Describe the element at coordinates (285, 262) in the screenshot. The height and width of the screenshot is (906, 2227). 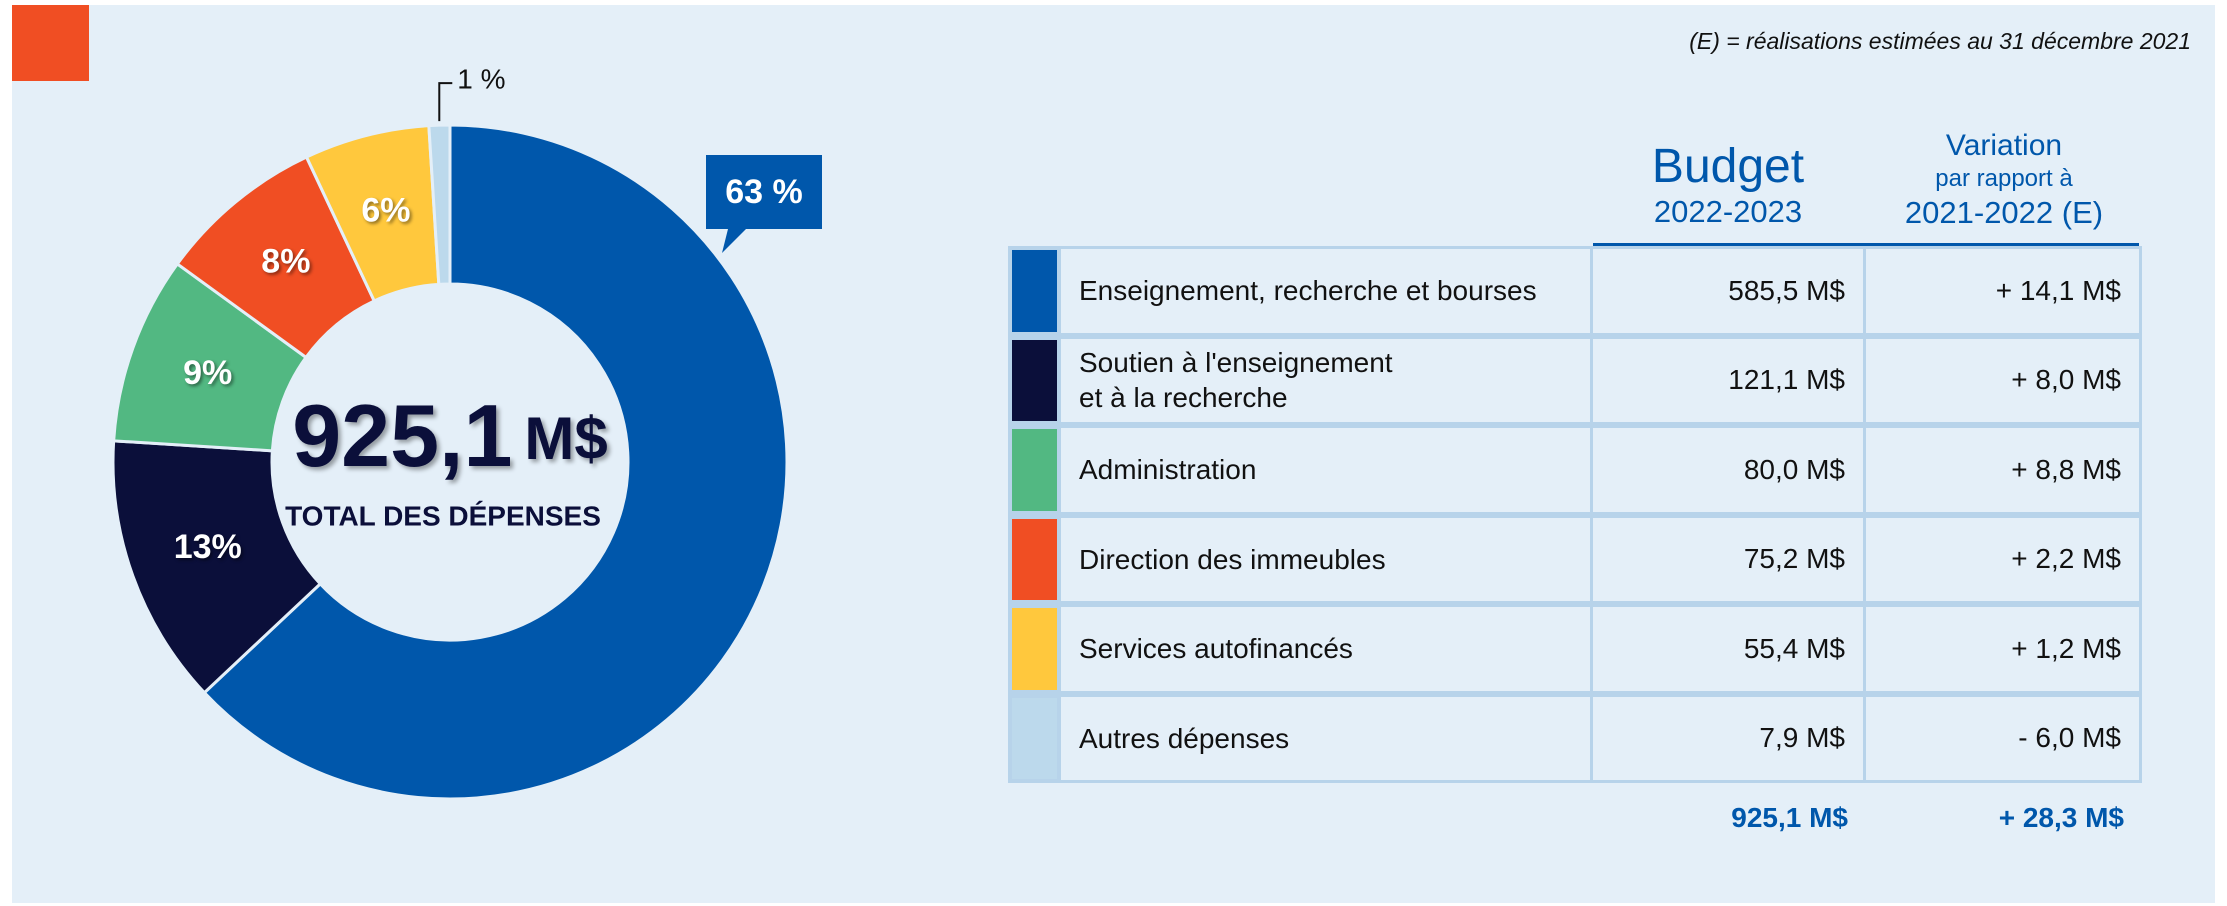
I see `data-label: 8%` at that location.